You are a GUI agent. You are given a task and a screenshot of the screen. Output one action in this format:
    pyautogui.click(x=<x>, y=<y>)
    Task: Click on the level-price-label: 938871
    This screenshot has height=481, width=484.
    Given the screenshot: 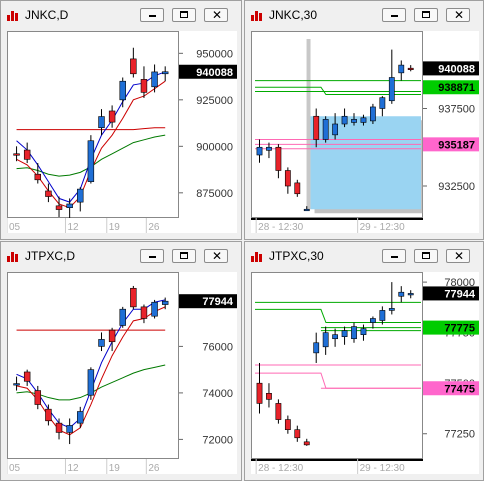 What is the action you would take?
    pyautogui.click(x=456, y=88)
    